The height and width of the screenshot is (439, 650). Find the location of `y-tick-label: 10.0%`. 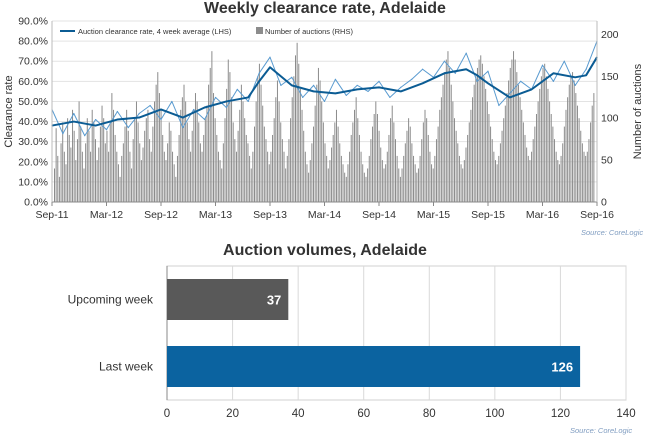

y-tick-label: 10.0% is located at coordinates (33, 182).